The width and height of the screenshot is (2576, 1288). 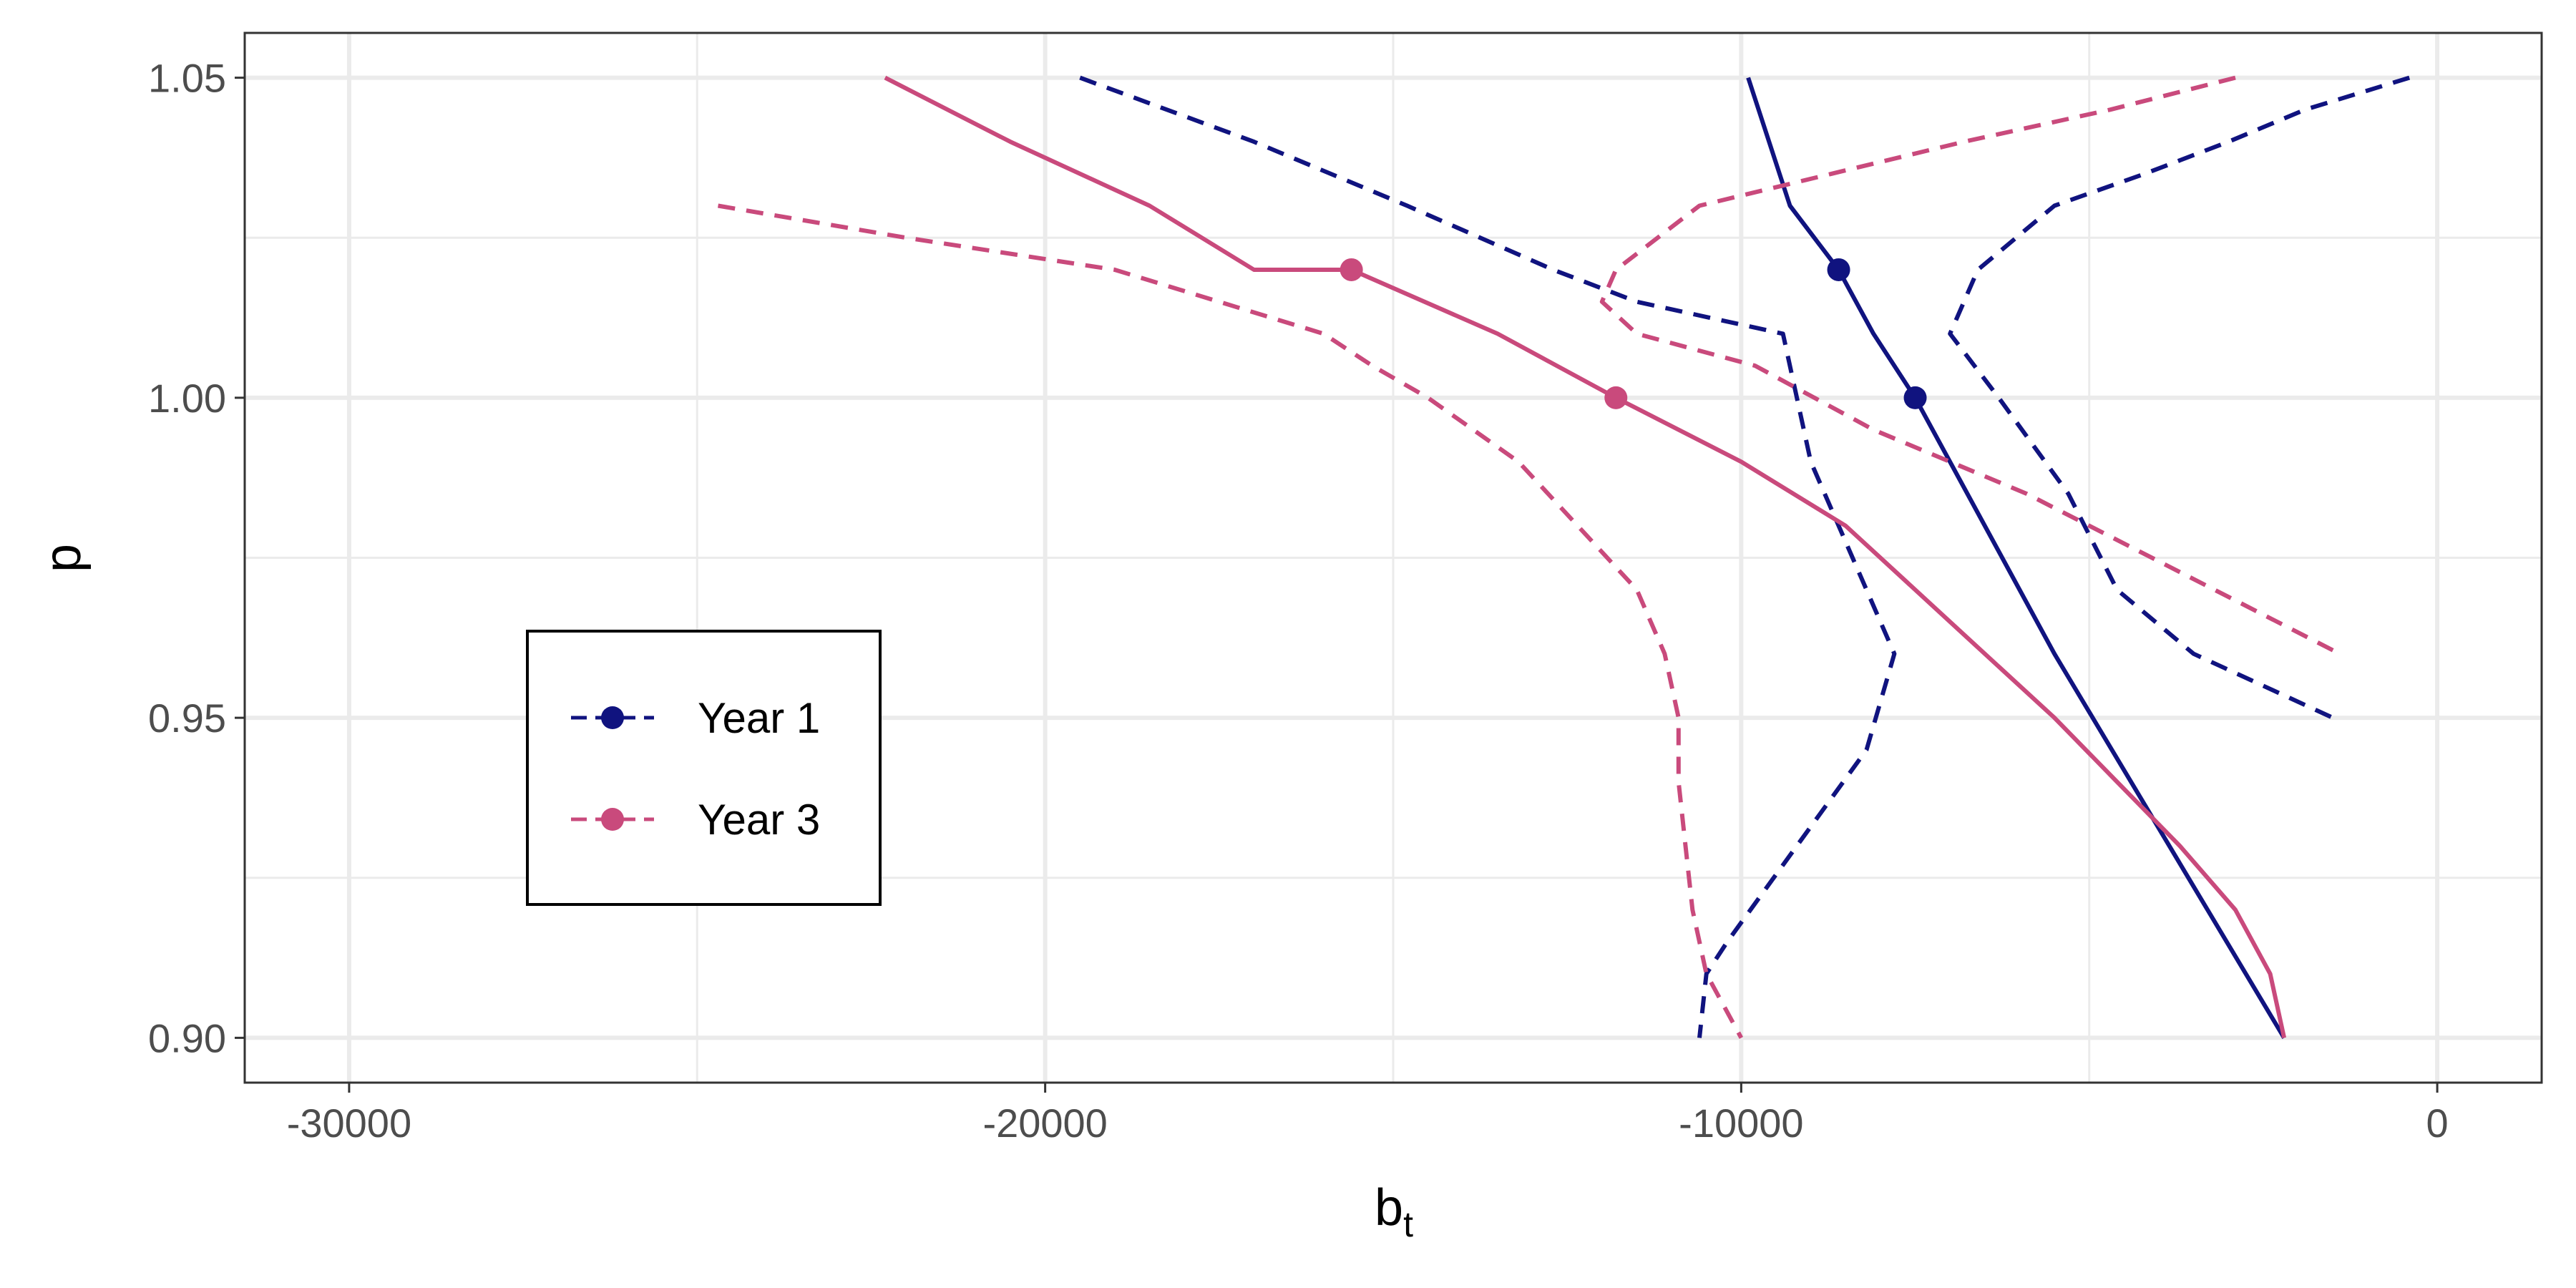 What do you see at coordinates (2179, 397) in the screenshot?
I see `series-year-1-upper-bound-line` at bounding box center [2179, 397].